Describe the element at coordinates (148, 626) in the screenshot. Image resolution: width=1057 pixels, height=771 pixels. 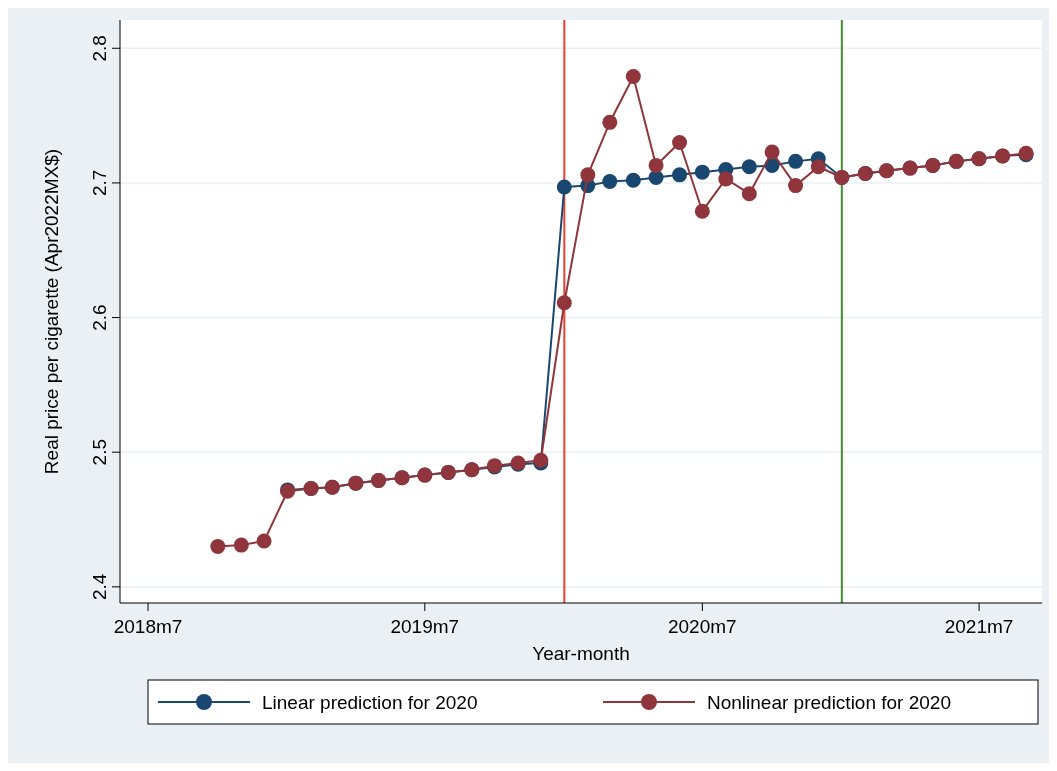
I see `x-tick-label: 2018m7` at that location.